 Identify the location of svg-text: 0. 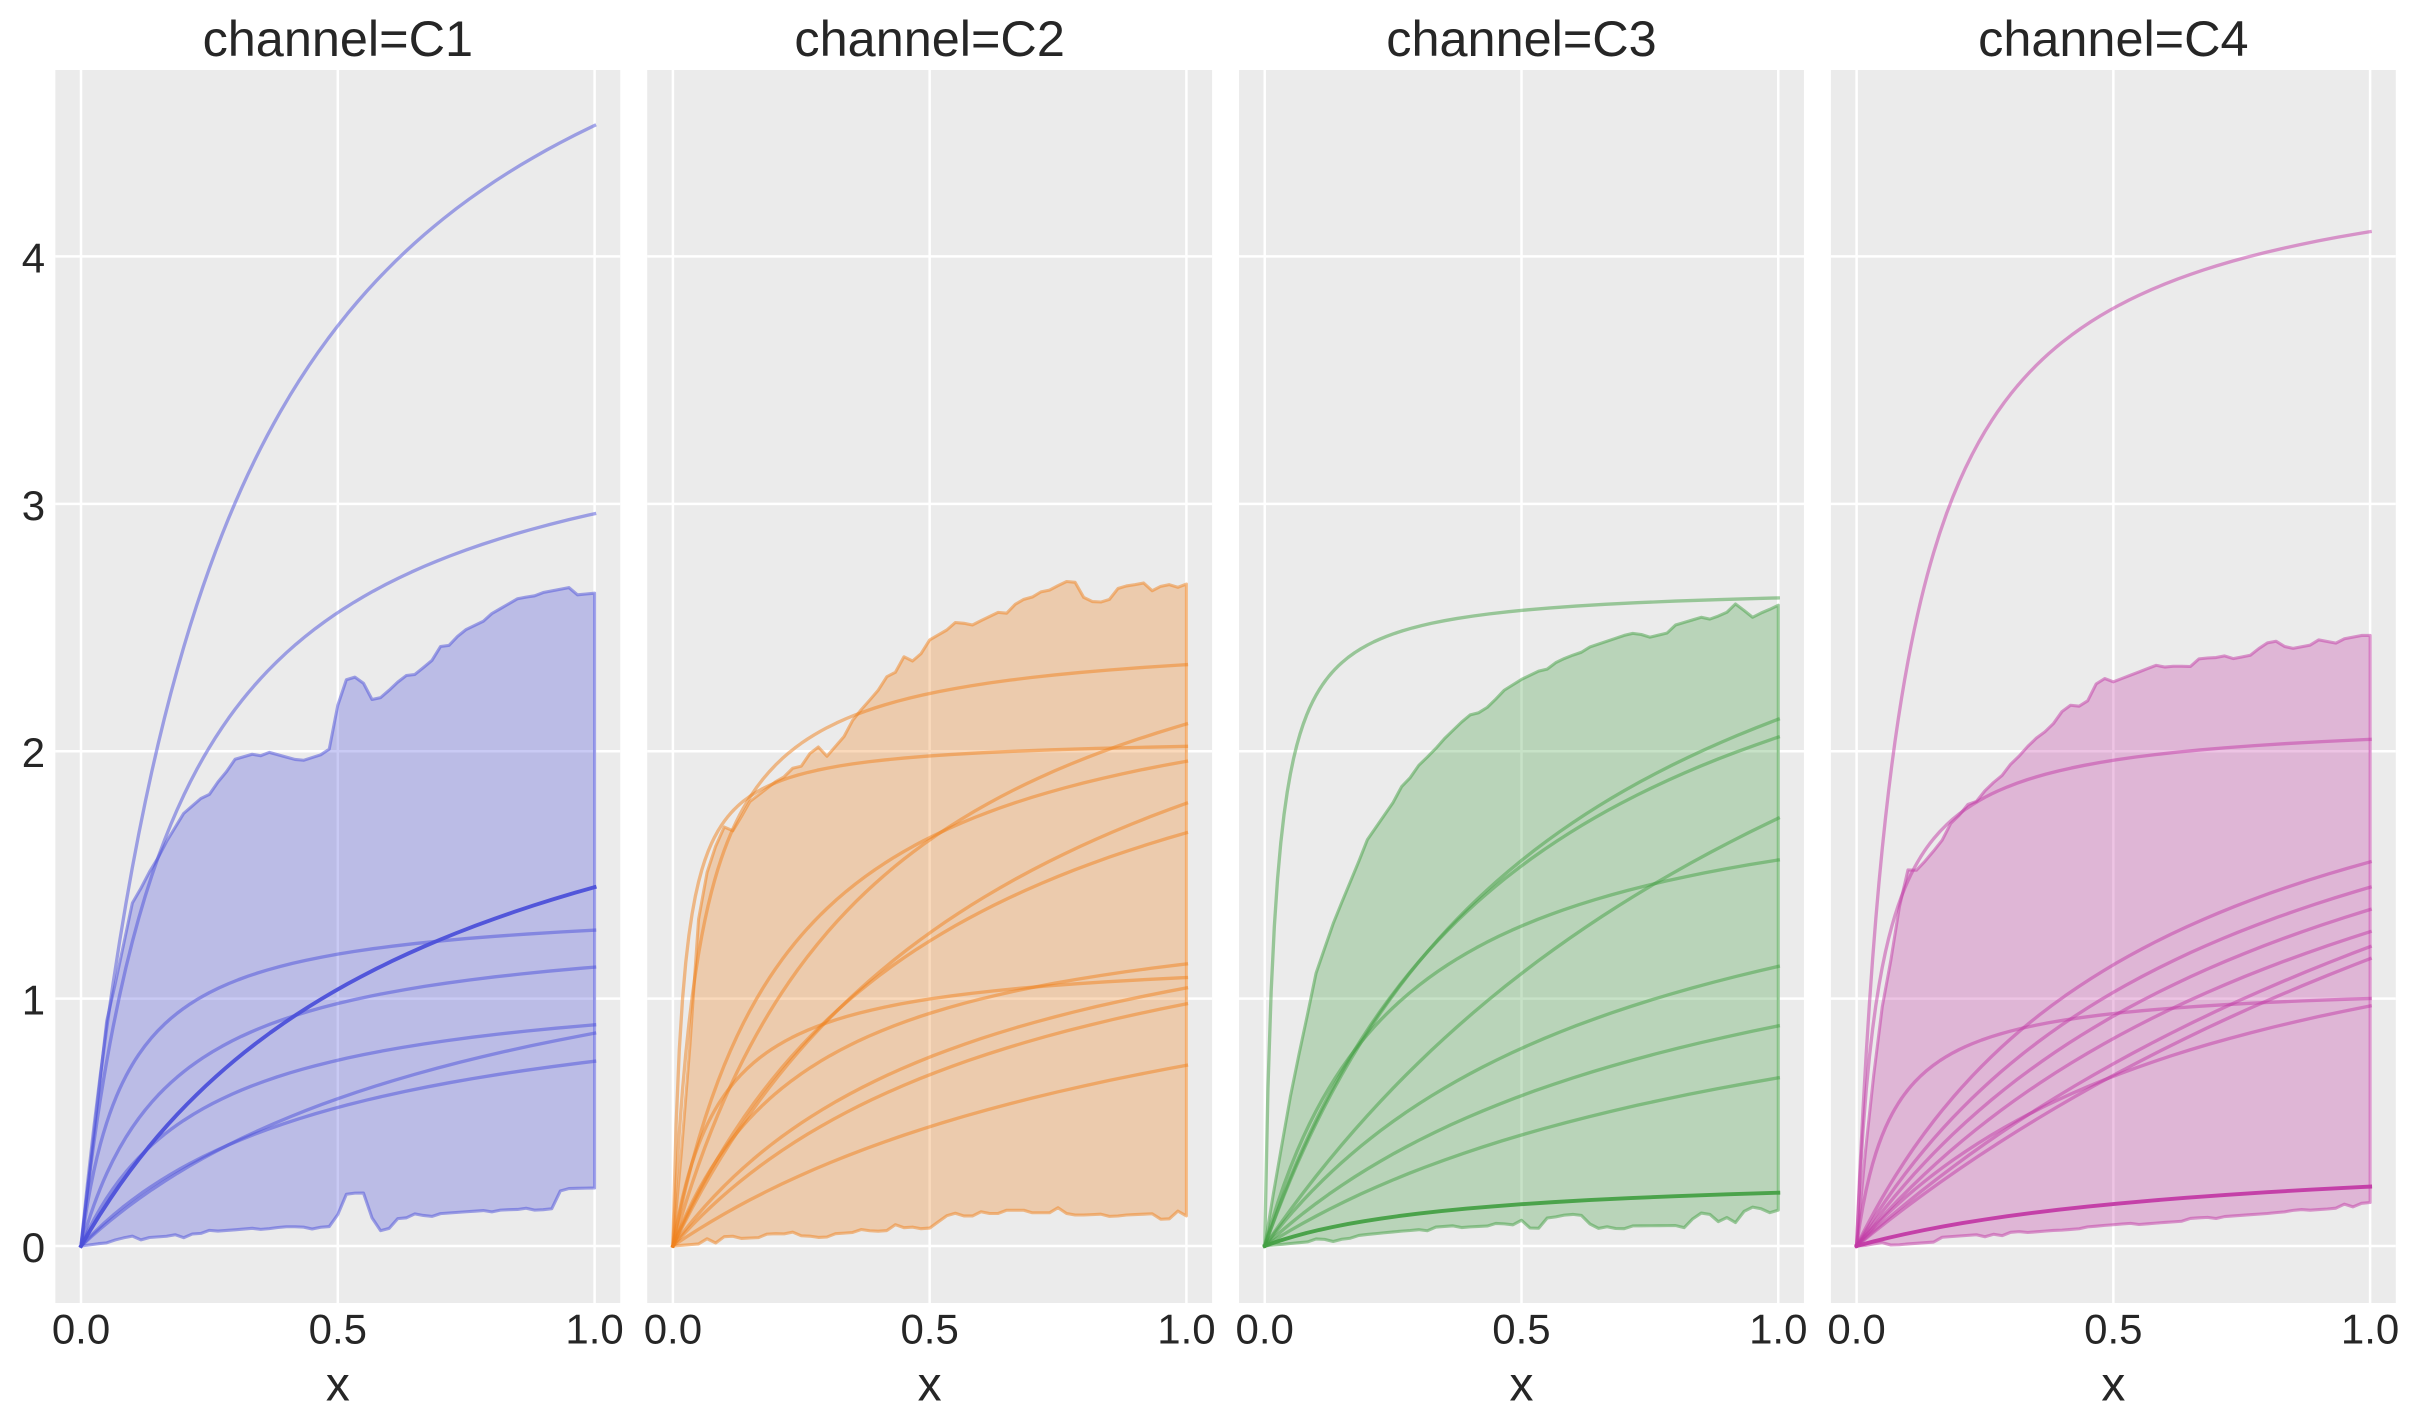
(33, 1247).